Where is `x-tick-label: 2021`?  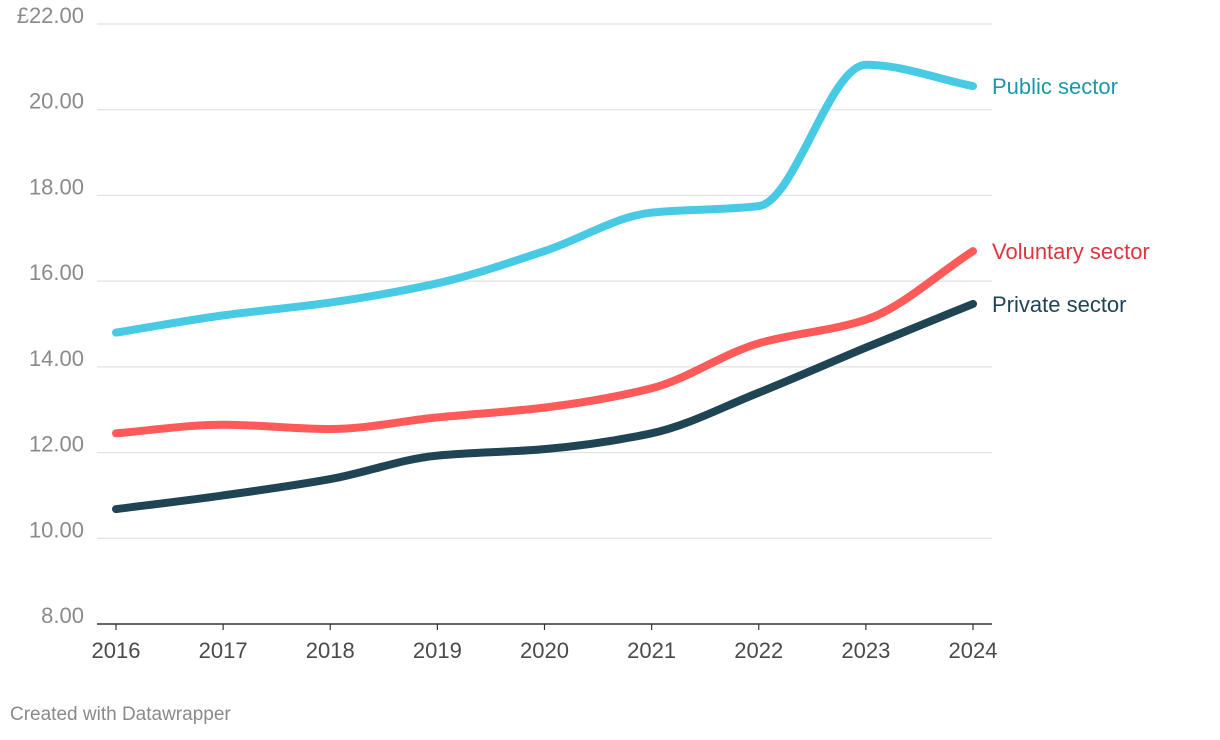
x-tick-label: 2021 is located at coordinates (651, 650).